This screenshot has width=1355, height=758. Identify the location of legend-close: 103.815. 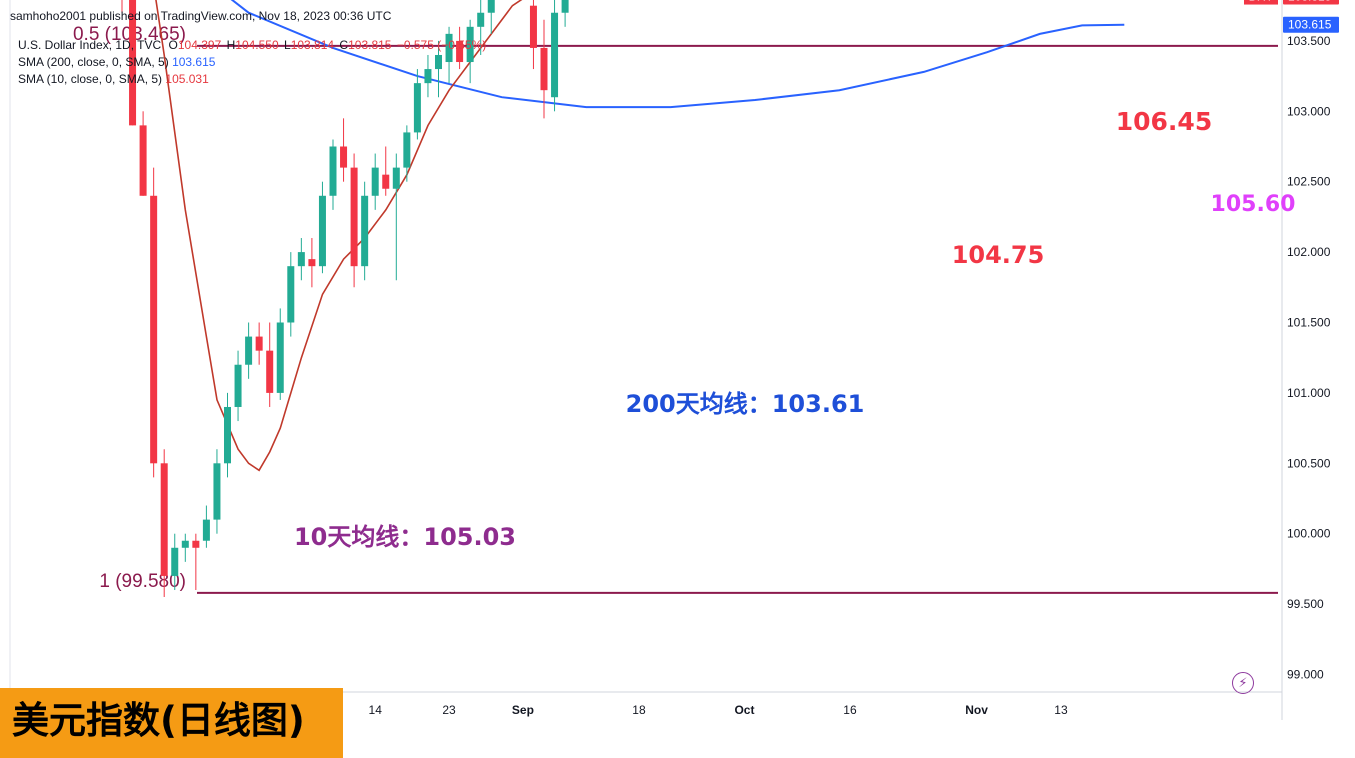
(370, 45).